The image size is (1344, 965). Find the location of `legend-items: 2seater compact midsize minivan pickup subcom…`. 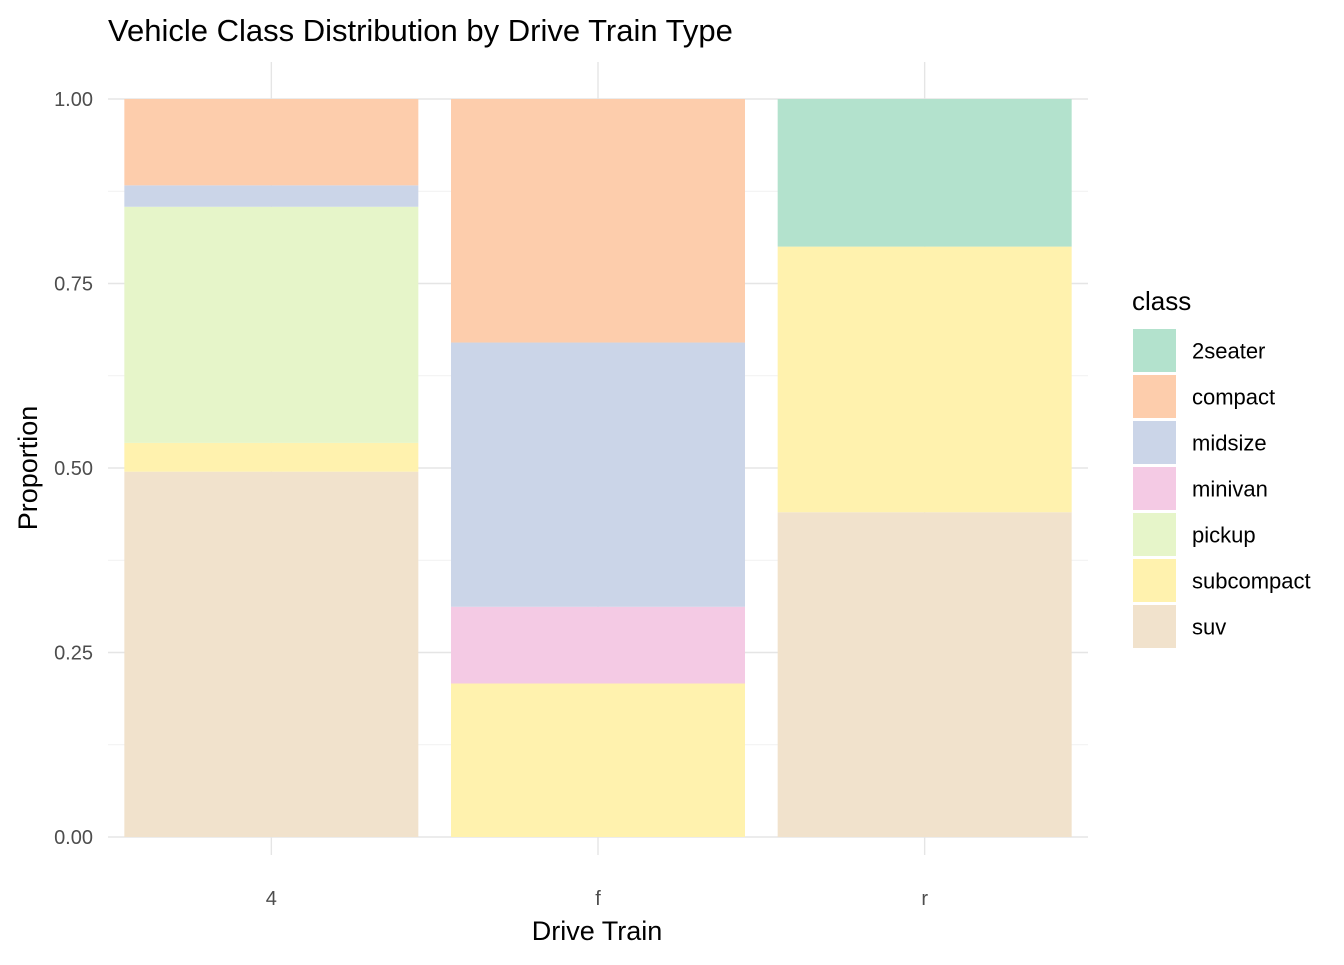

legend-items: 2seater compact midsize minivan pickup subcom… is located at coordinates (1222, 488).